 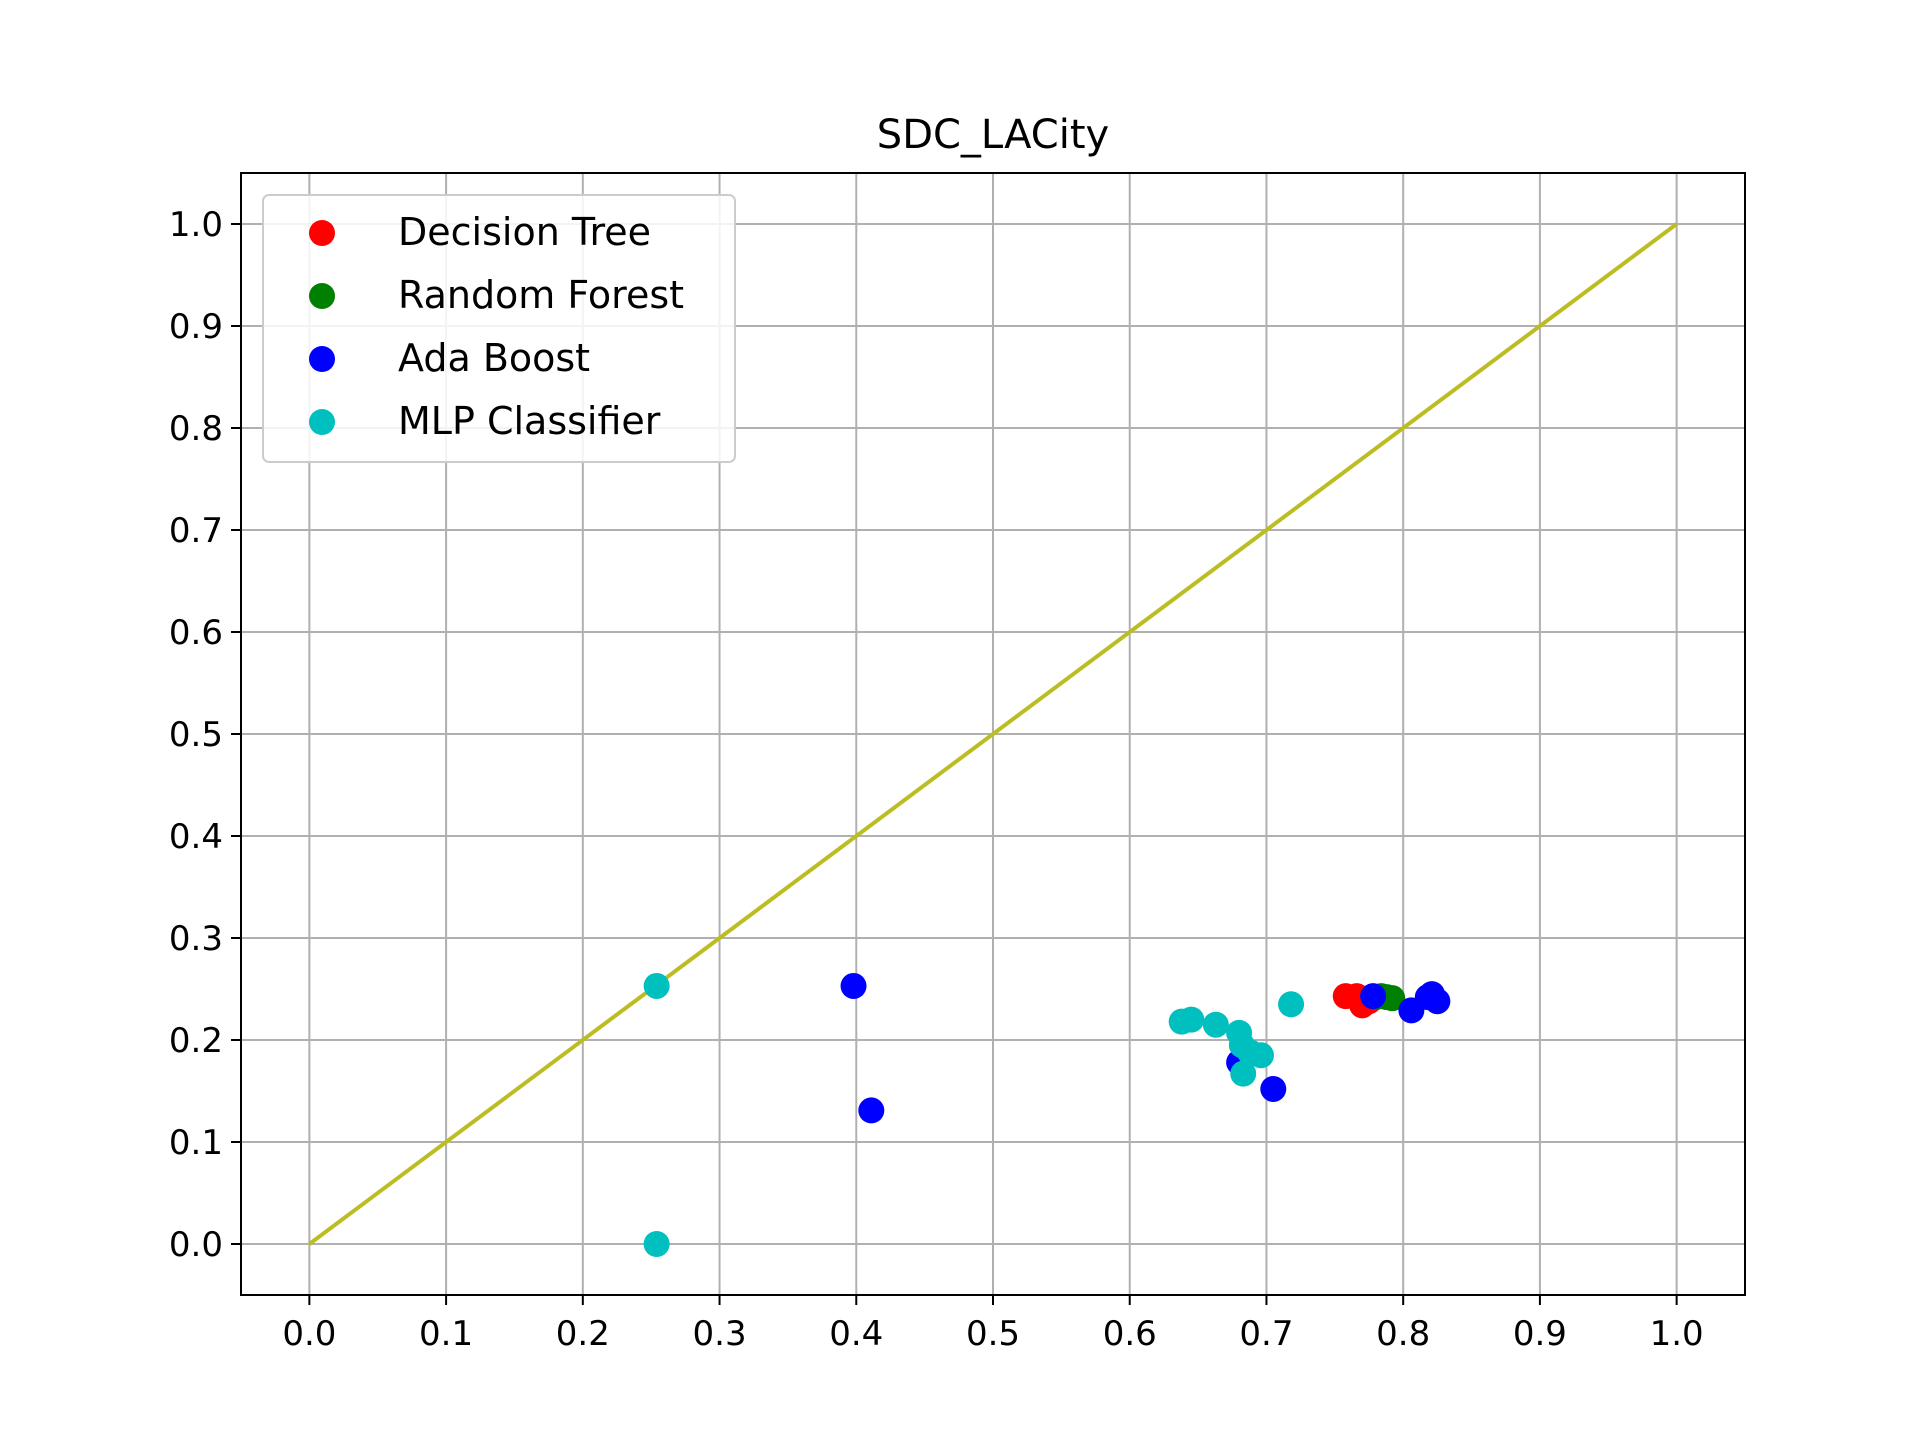 I want to click on legend-marker-random-forest, so click(x=322, y=296).